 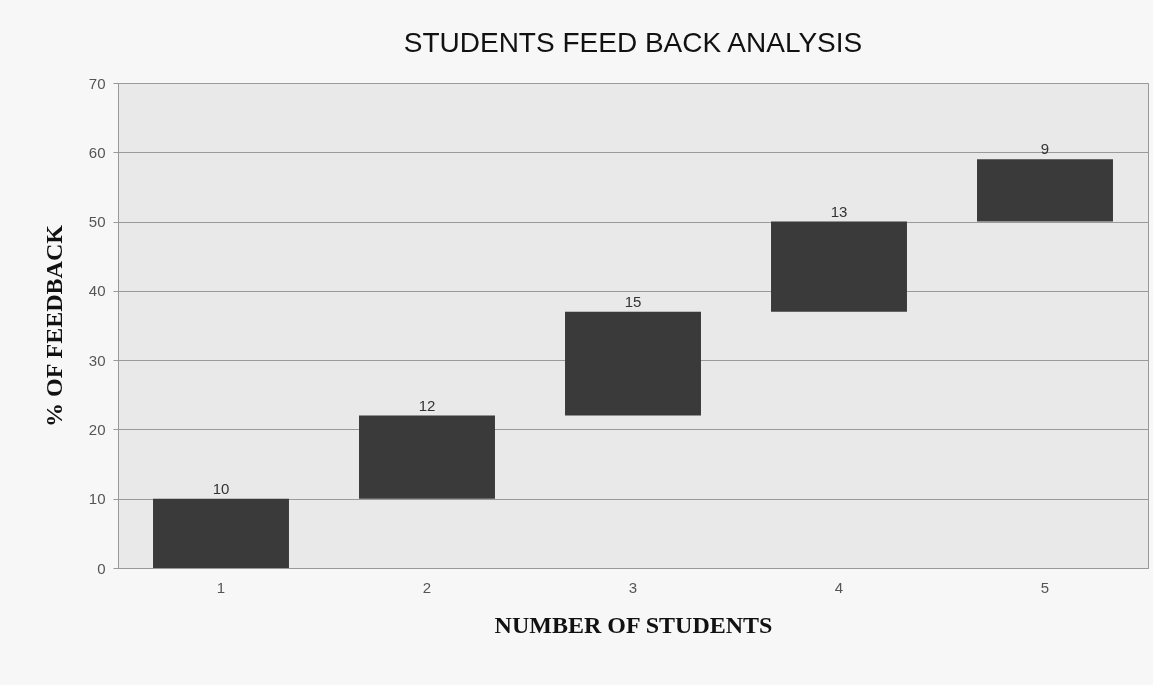 I want to click on x-tick-label: 2, so click(x=427, y=587).